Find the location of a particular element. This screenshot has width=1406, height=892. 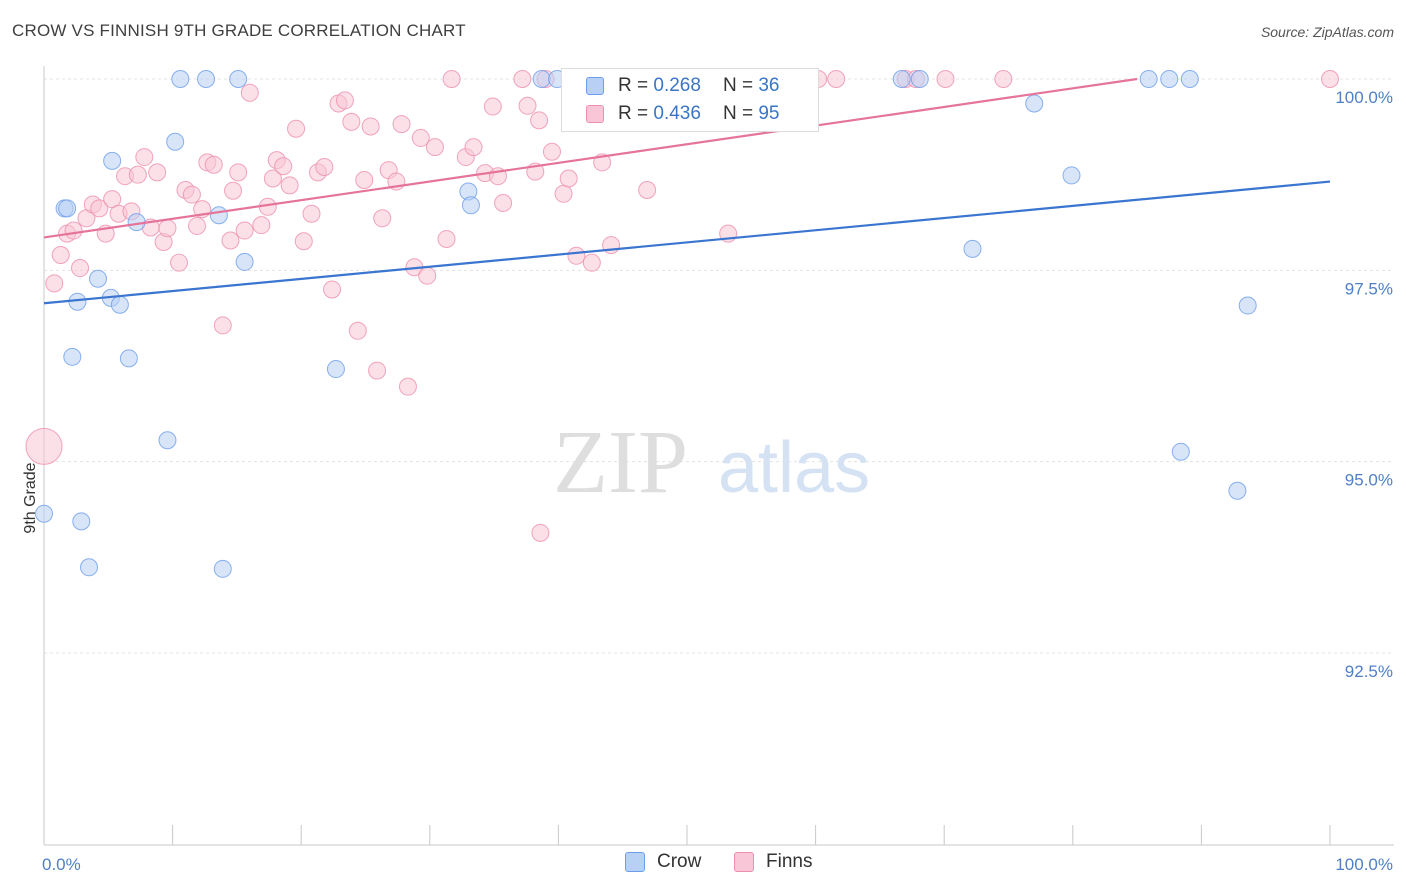

watermark-zip: ZIP is located at coordinates (620, 462).